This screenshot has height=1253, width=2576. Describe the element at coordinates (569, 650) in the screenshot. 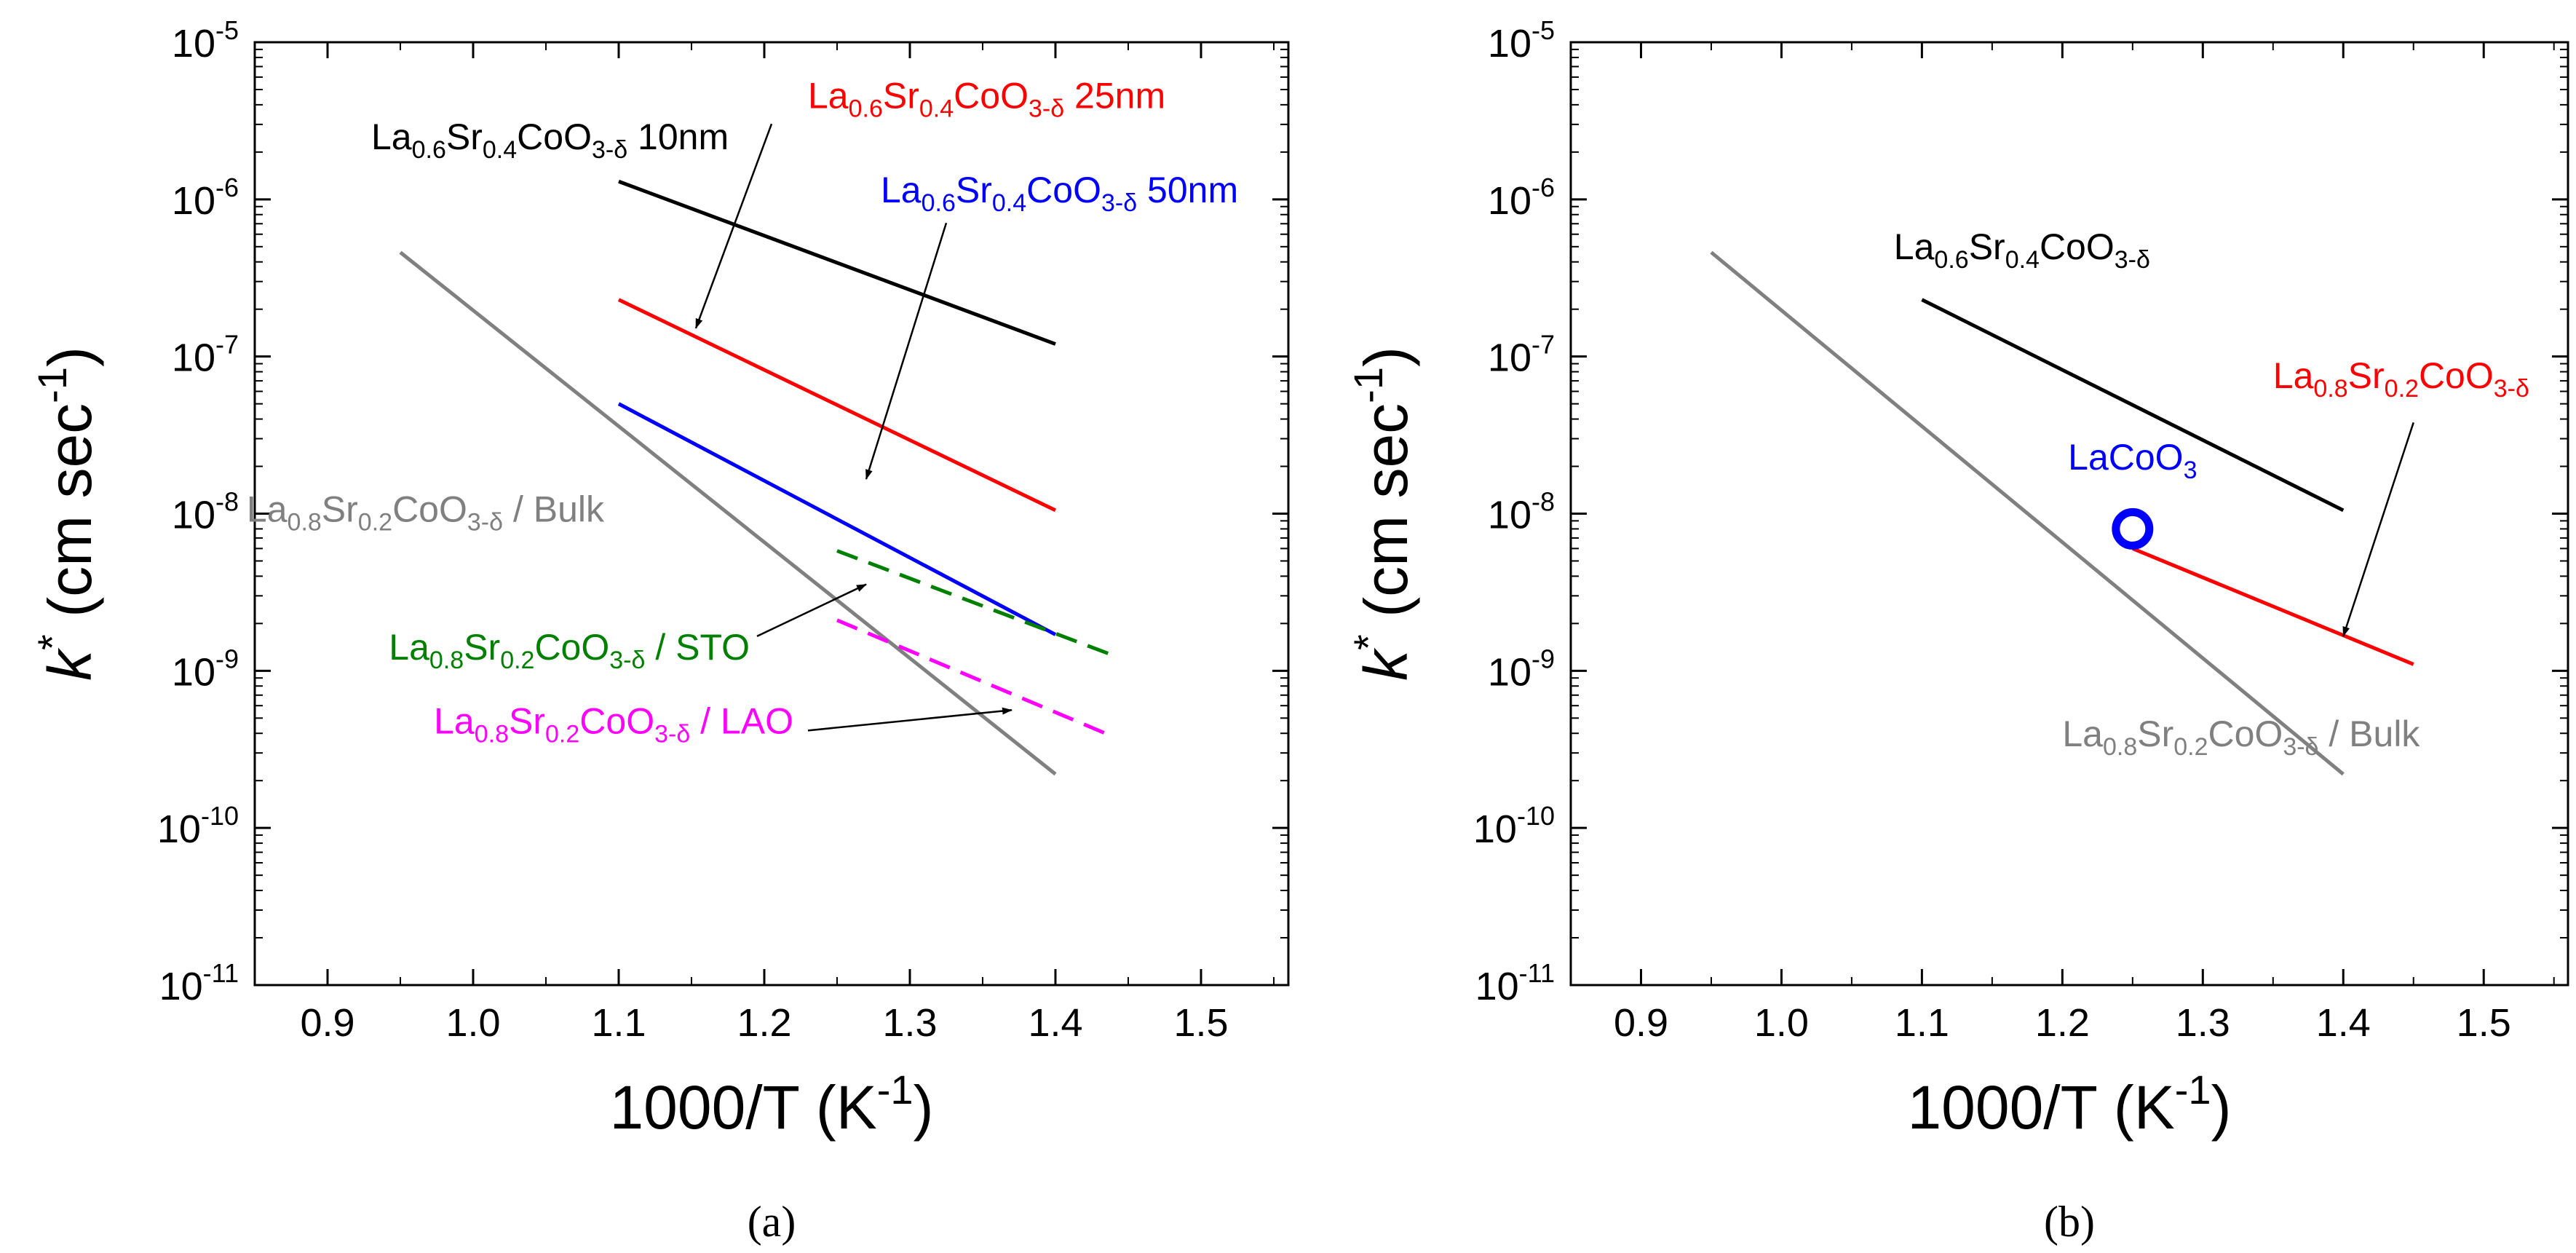

I see `series-label-sto: La0.8Sr0.2CoO3-δ / STO` at that location.